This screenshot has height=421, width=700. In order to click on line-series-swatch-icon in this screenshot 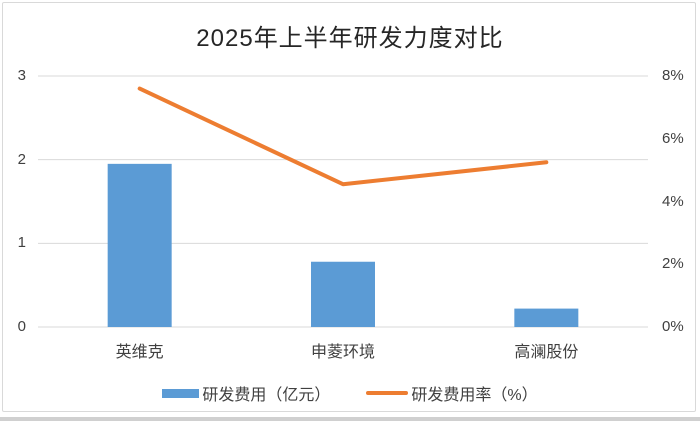, I will do `click(387, 393)`.